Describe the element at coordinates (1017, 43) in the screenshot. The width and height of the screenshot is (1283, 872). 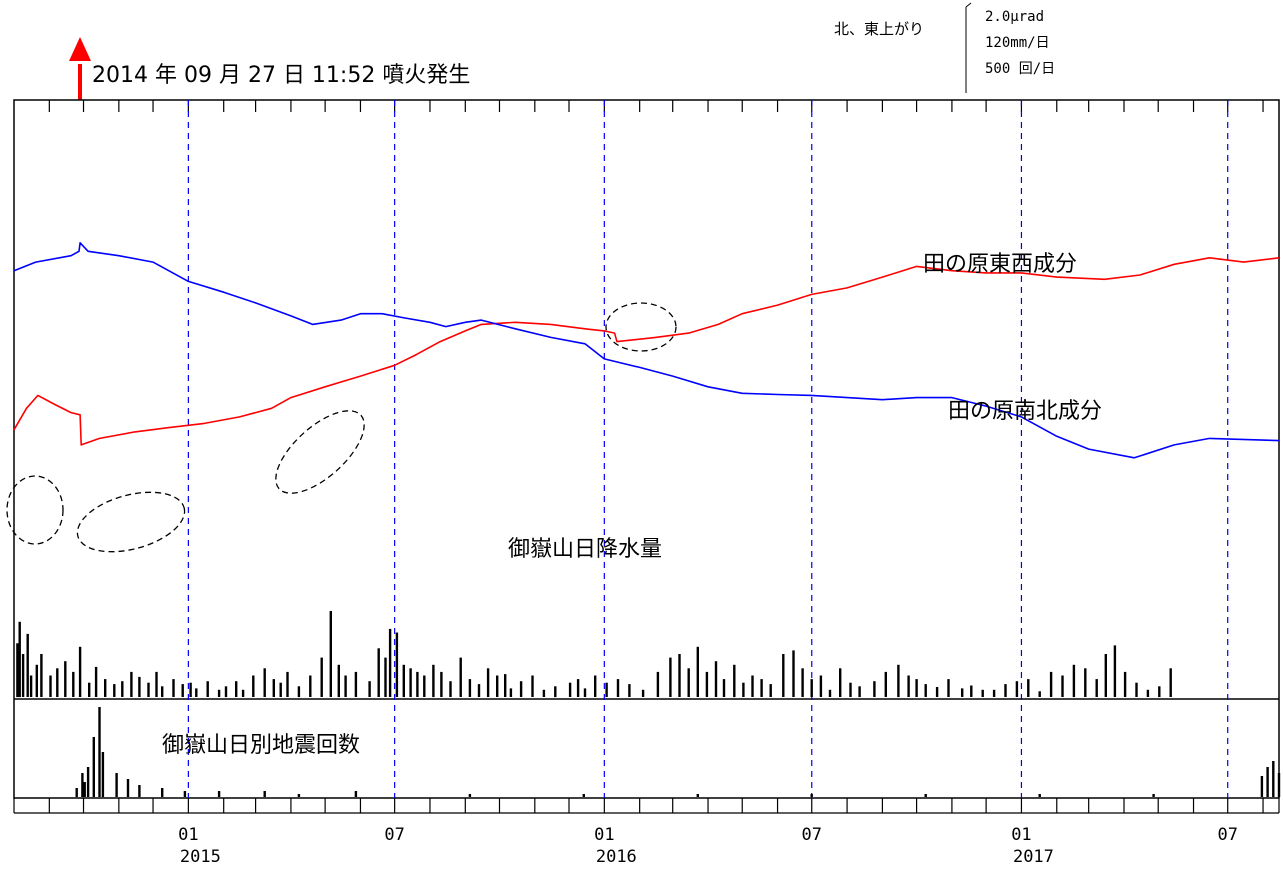
I see `scale-line-precip: 120mm/日` at that location.